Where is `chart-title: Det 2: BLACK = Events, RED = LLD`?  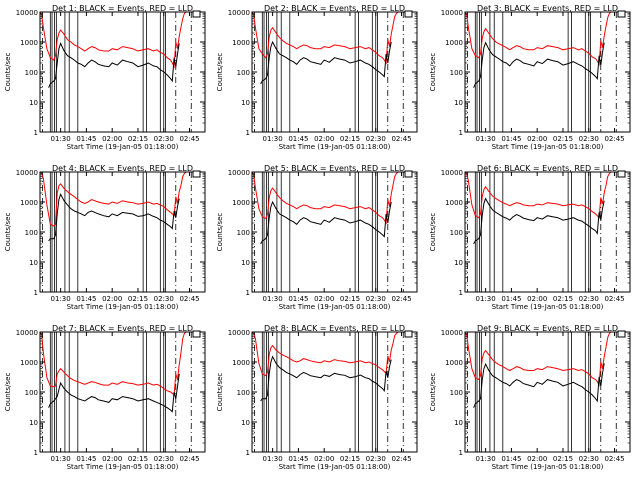
chart-title: Det 2: BLACK = Events, RED = LLD is located at coordinates (334, 8).